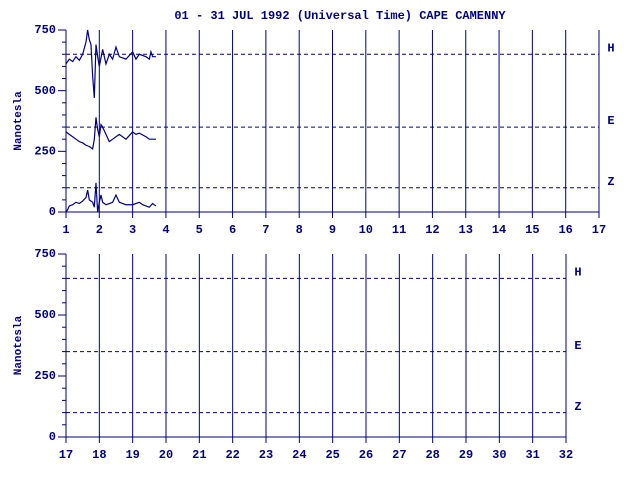 This screenshot has height=480, width=640. I want to click on x-tick-label: 24, so click(299, 455).